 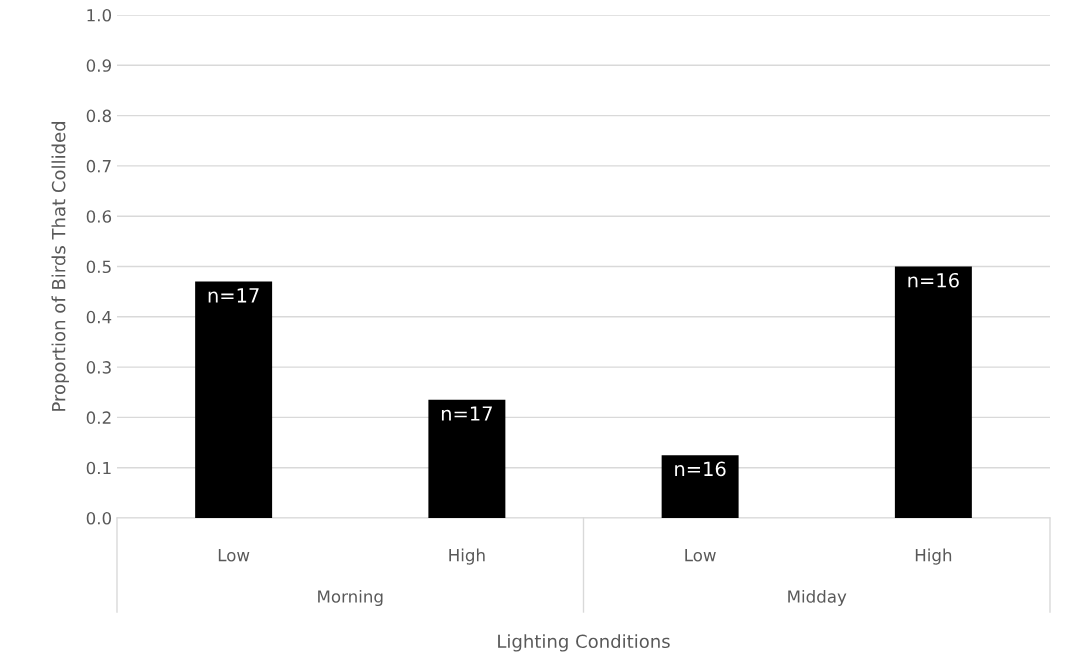 What do you see at coordinates (98, 166) in the screenshot?
I see `y-tick-label: 0.7` at bounding box center [98, 166].